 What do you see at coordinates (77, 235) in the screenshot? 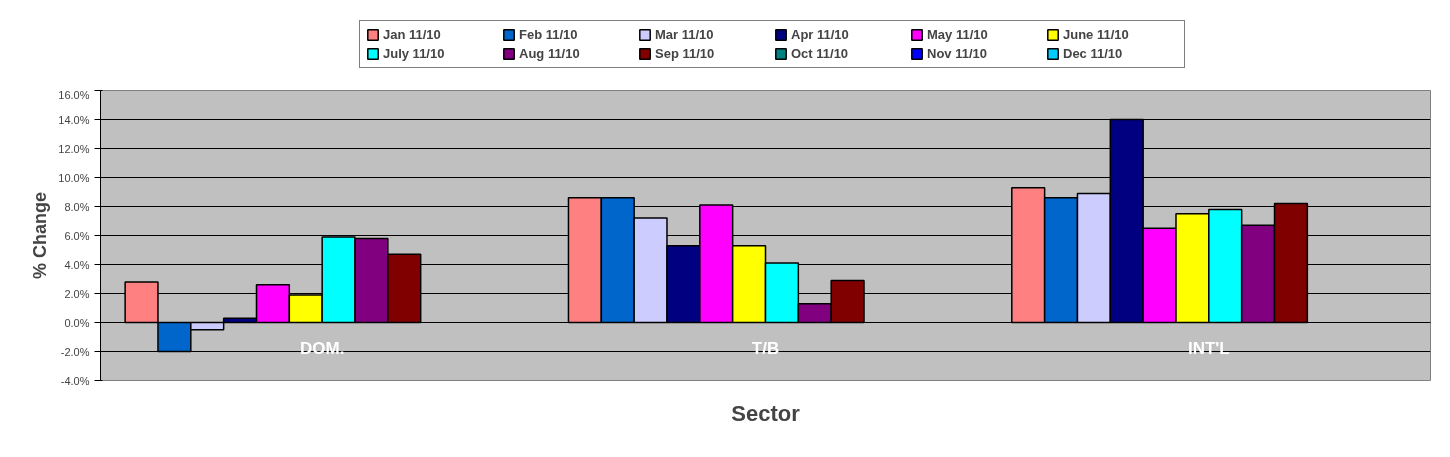
I see `y-tick-label: 6.0%` at bounding box center [77, 235].